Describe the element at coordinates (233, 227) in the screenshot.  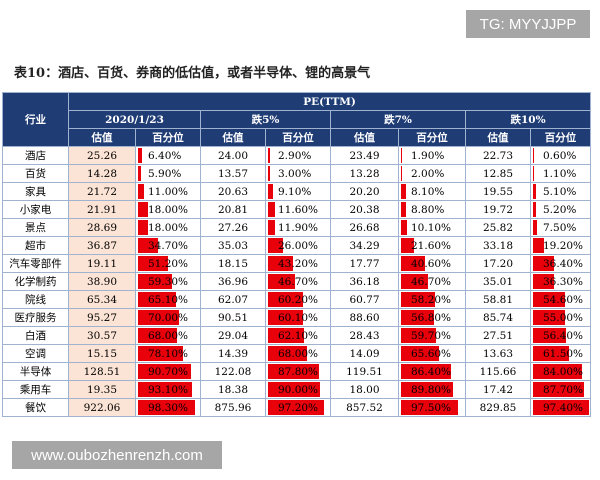
I see `pe-value: 27.26` at that location.